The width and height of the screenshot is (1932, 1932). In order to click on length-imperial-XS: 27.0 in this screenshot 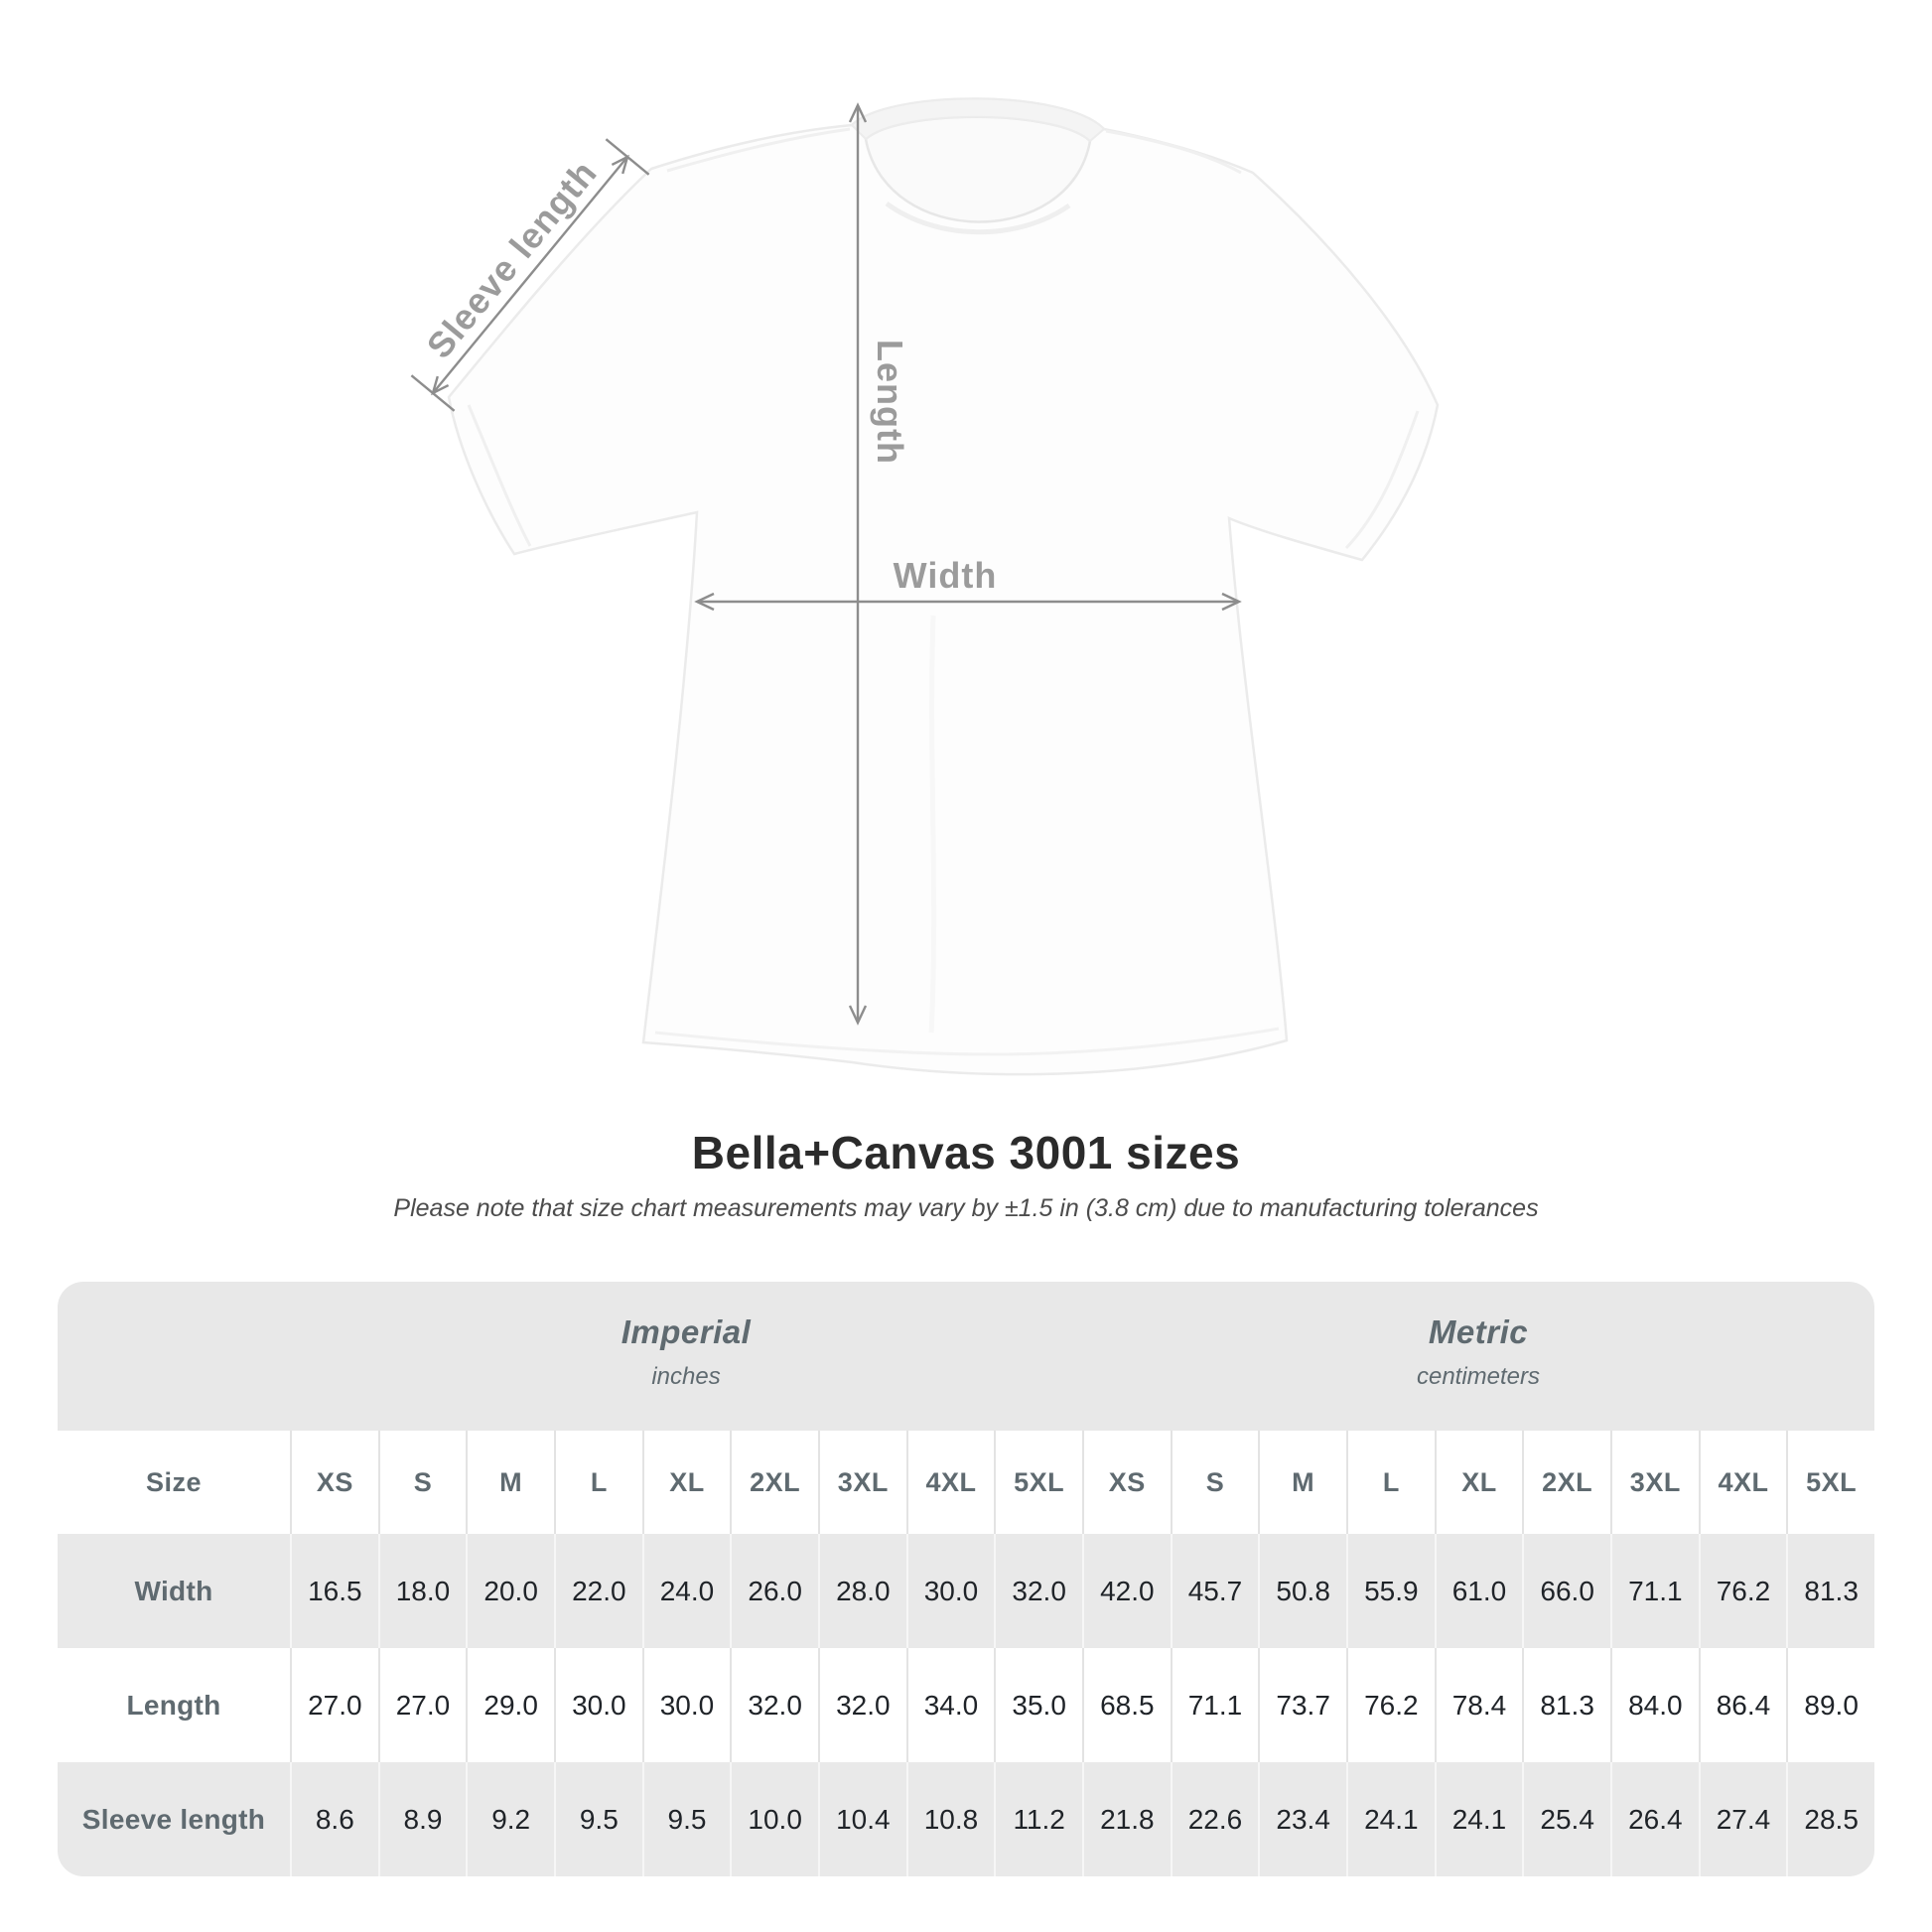, I will do `click(334, 1705)`.